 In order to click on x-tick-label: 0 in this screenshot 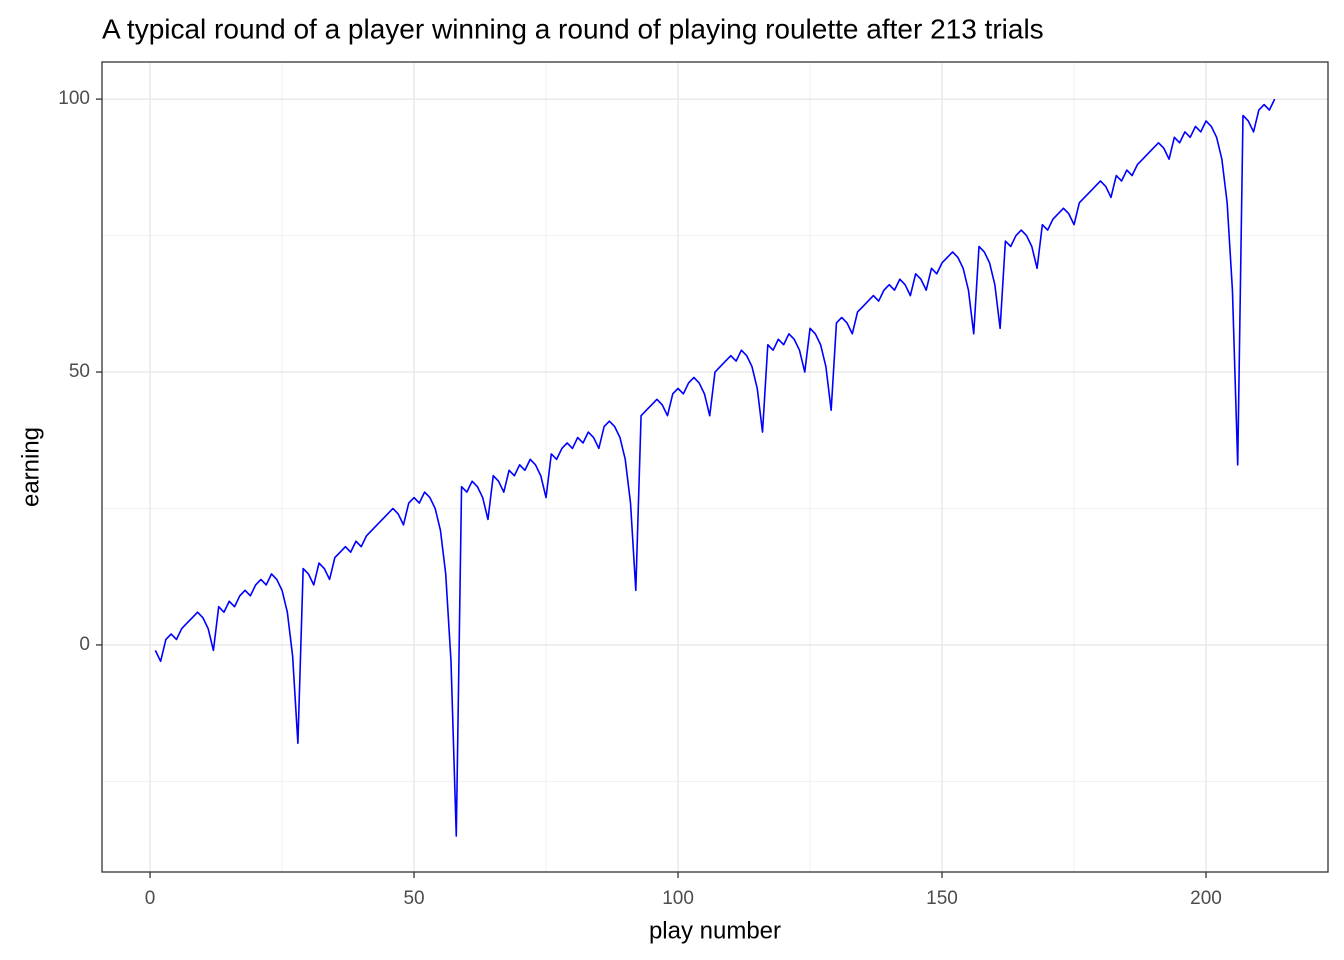, I will do `click(150, 898)`.